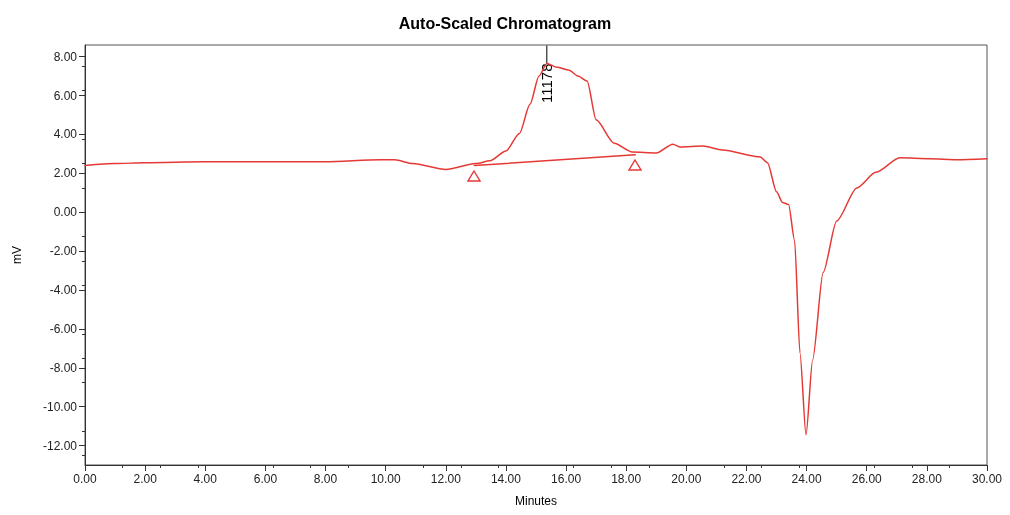  What do you see at coordinates (17, 255) in the screenshot?
I see `y-axis-title: mV` at bounding box center [17, 255].